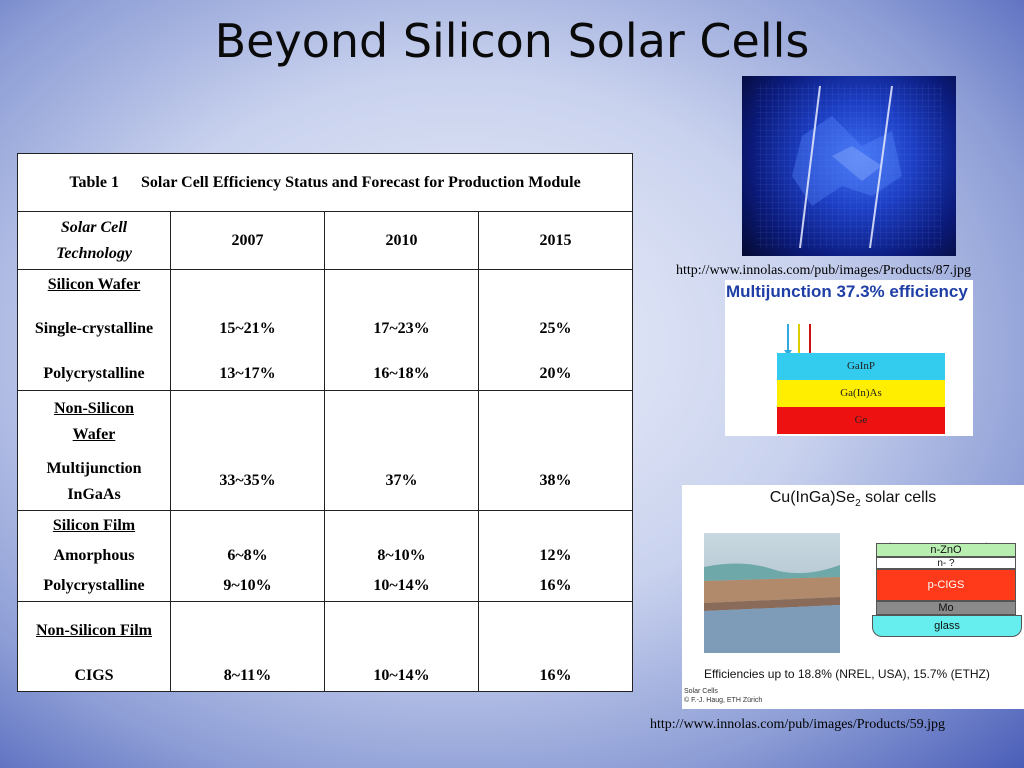  What do you see at coordinates (247, 240) in the screenshot?
I see `header-2007: 2007` at bounding box center [247, 240].